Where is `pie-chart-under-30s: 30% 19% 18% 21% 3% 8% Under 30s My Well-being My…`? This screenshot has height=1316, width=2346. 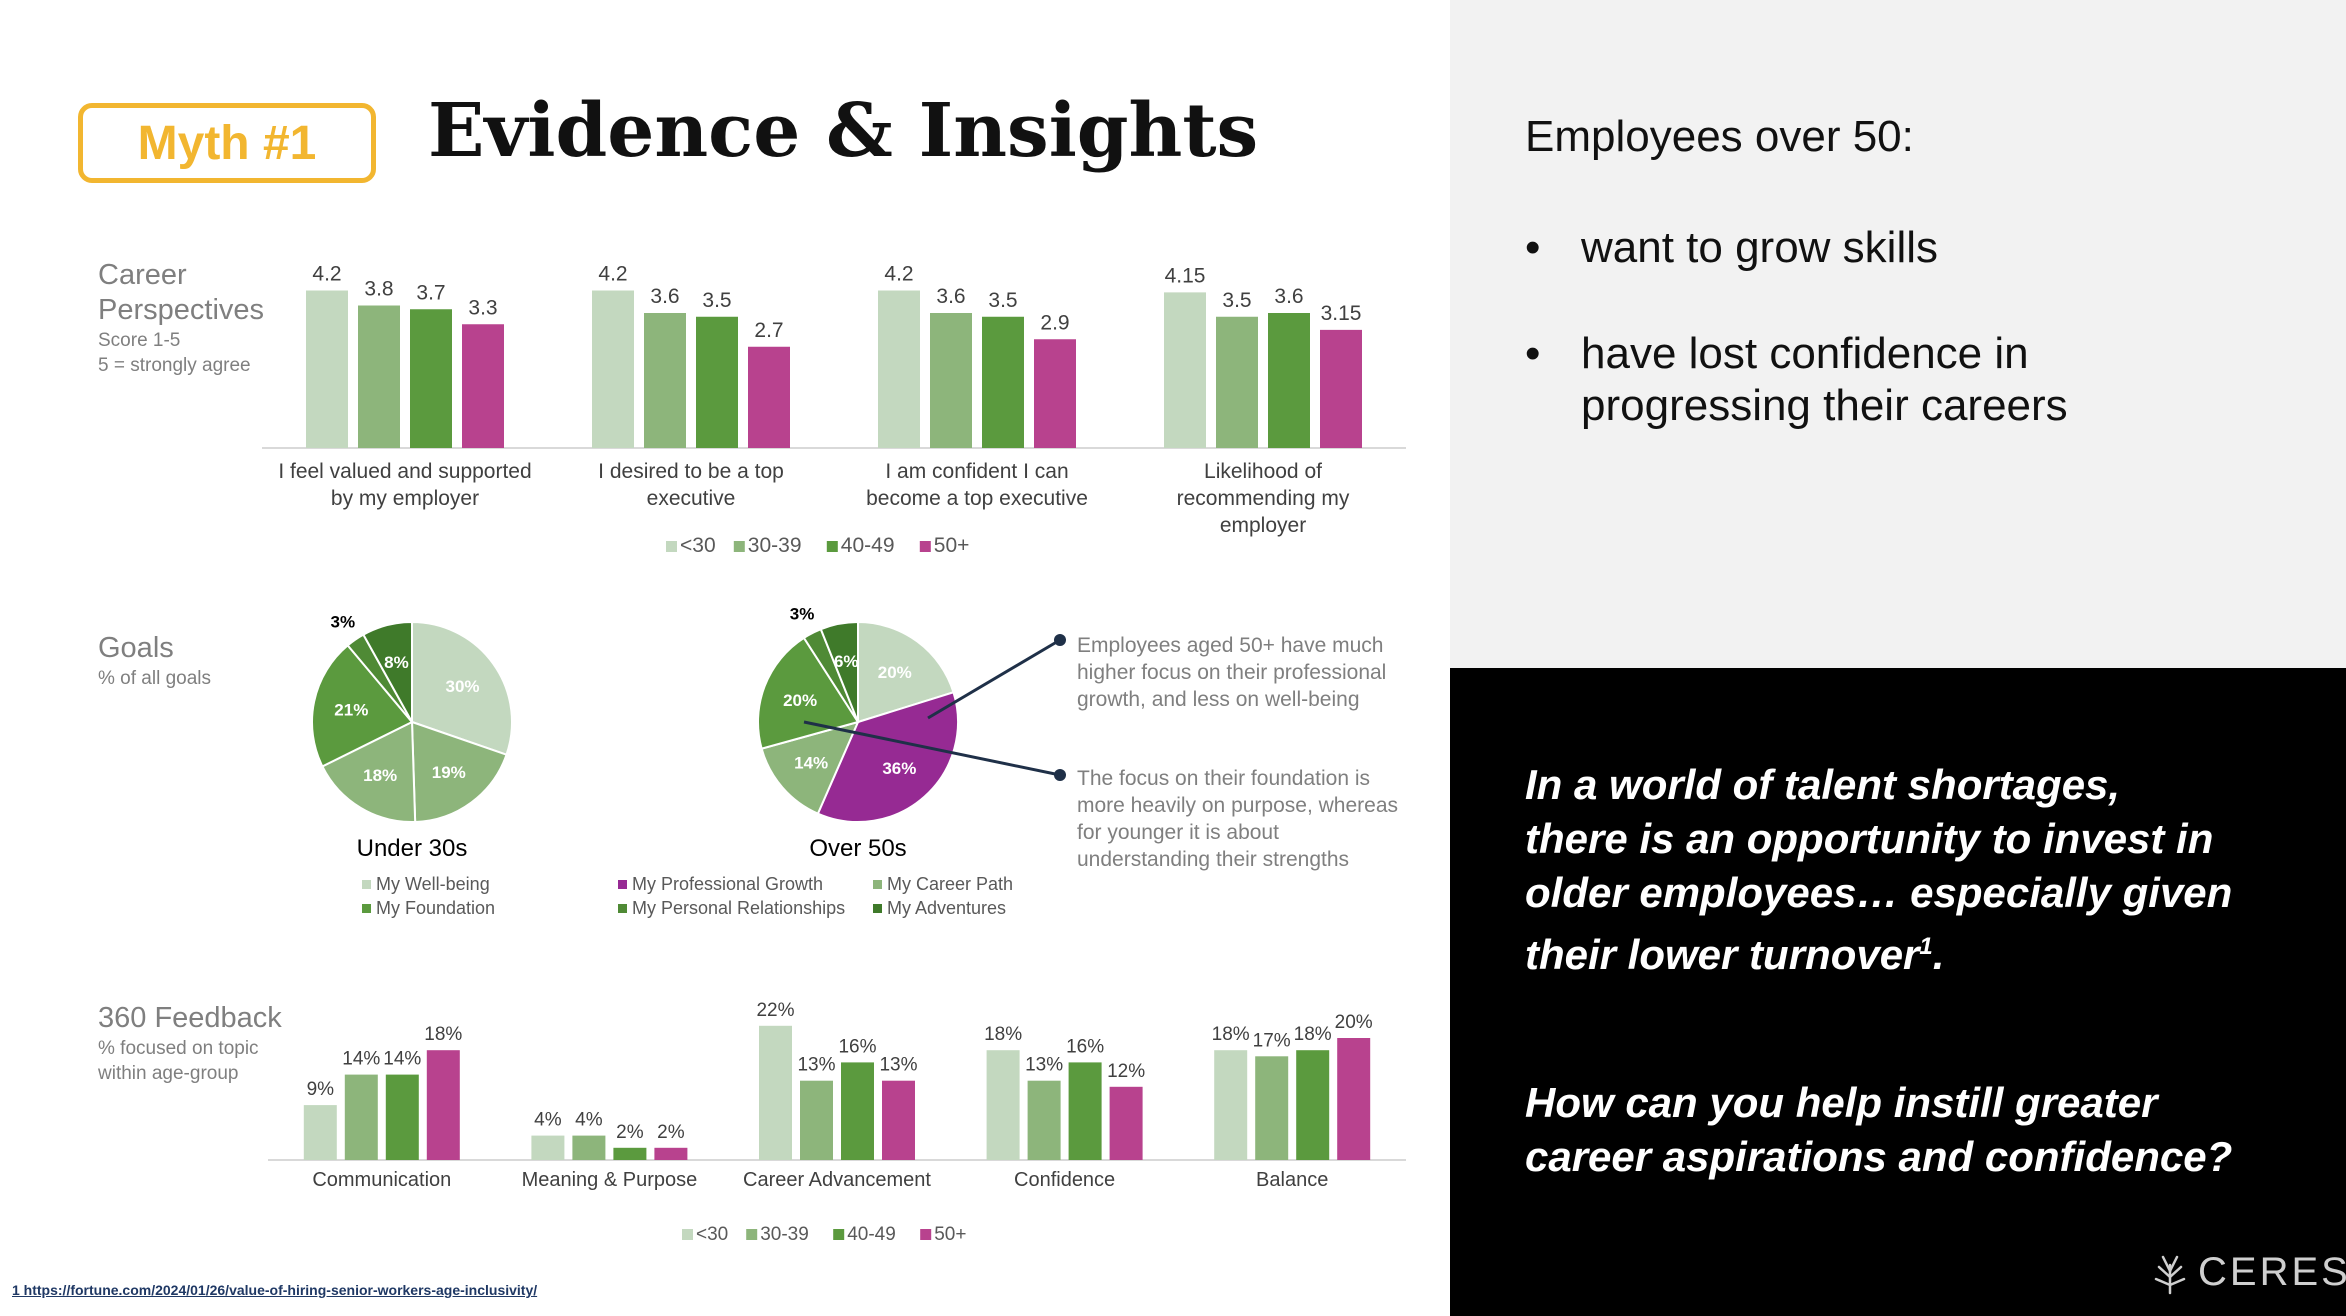 pie-chart-under-30s: 30% 19% 18% 21% 3% 8% Under 30s My Well-being My… is located at coordinates (412, 765).